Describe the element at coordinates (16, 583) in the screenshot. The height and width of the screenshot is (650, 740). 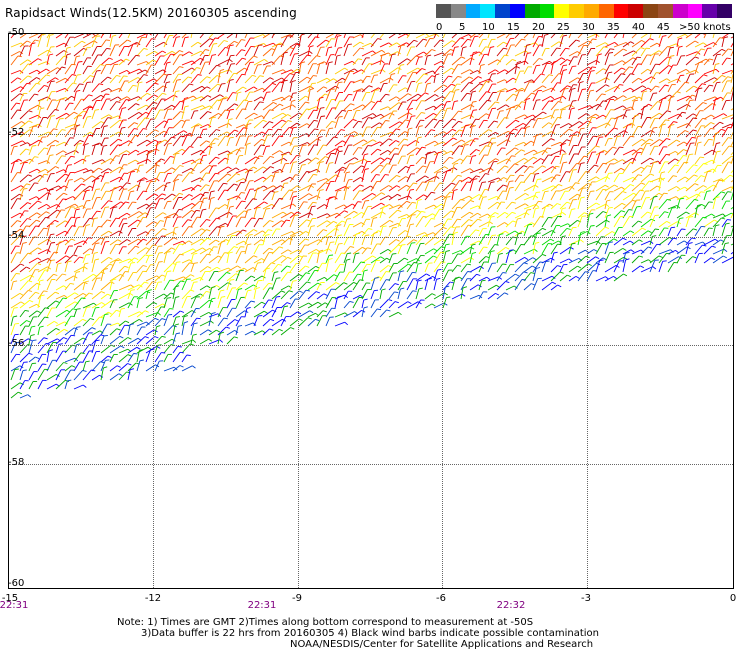
I see `lat-label: -60` at that location.